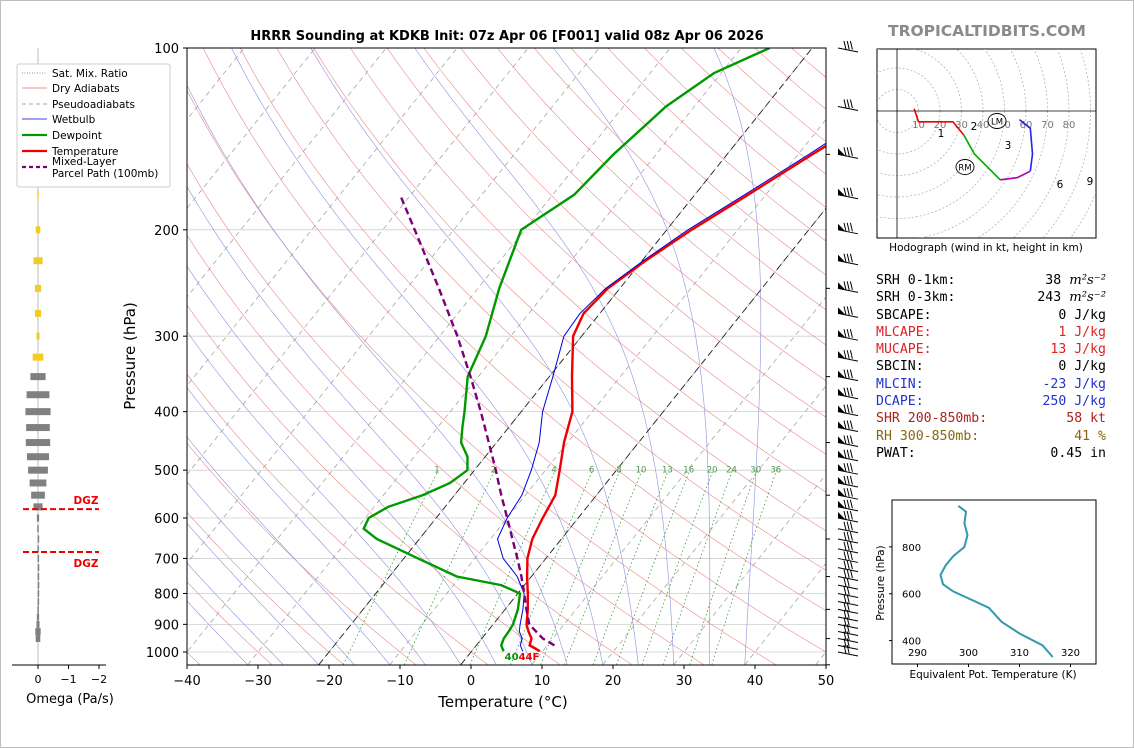  Describe the element at coordinates (896, 453) in the screenshot. I see `index-label: PWAT:` at that location.